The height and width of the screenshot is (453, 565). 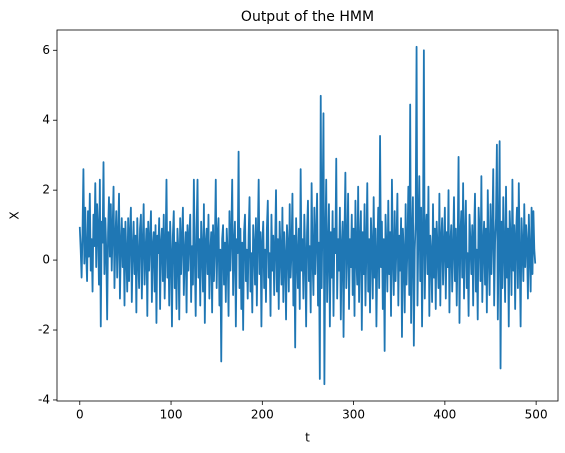 I want to click on x-axis-label: t, so click(x=307, y=438).